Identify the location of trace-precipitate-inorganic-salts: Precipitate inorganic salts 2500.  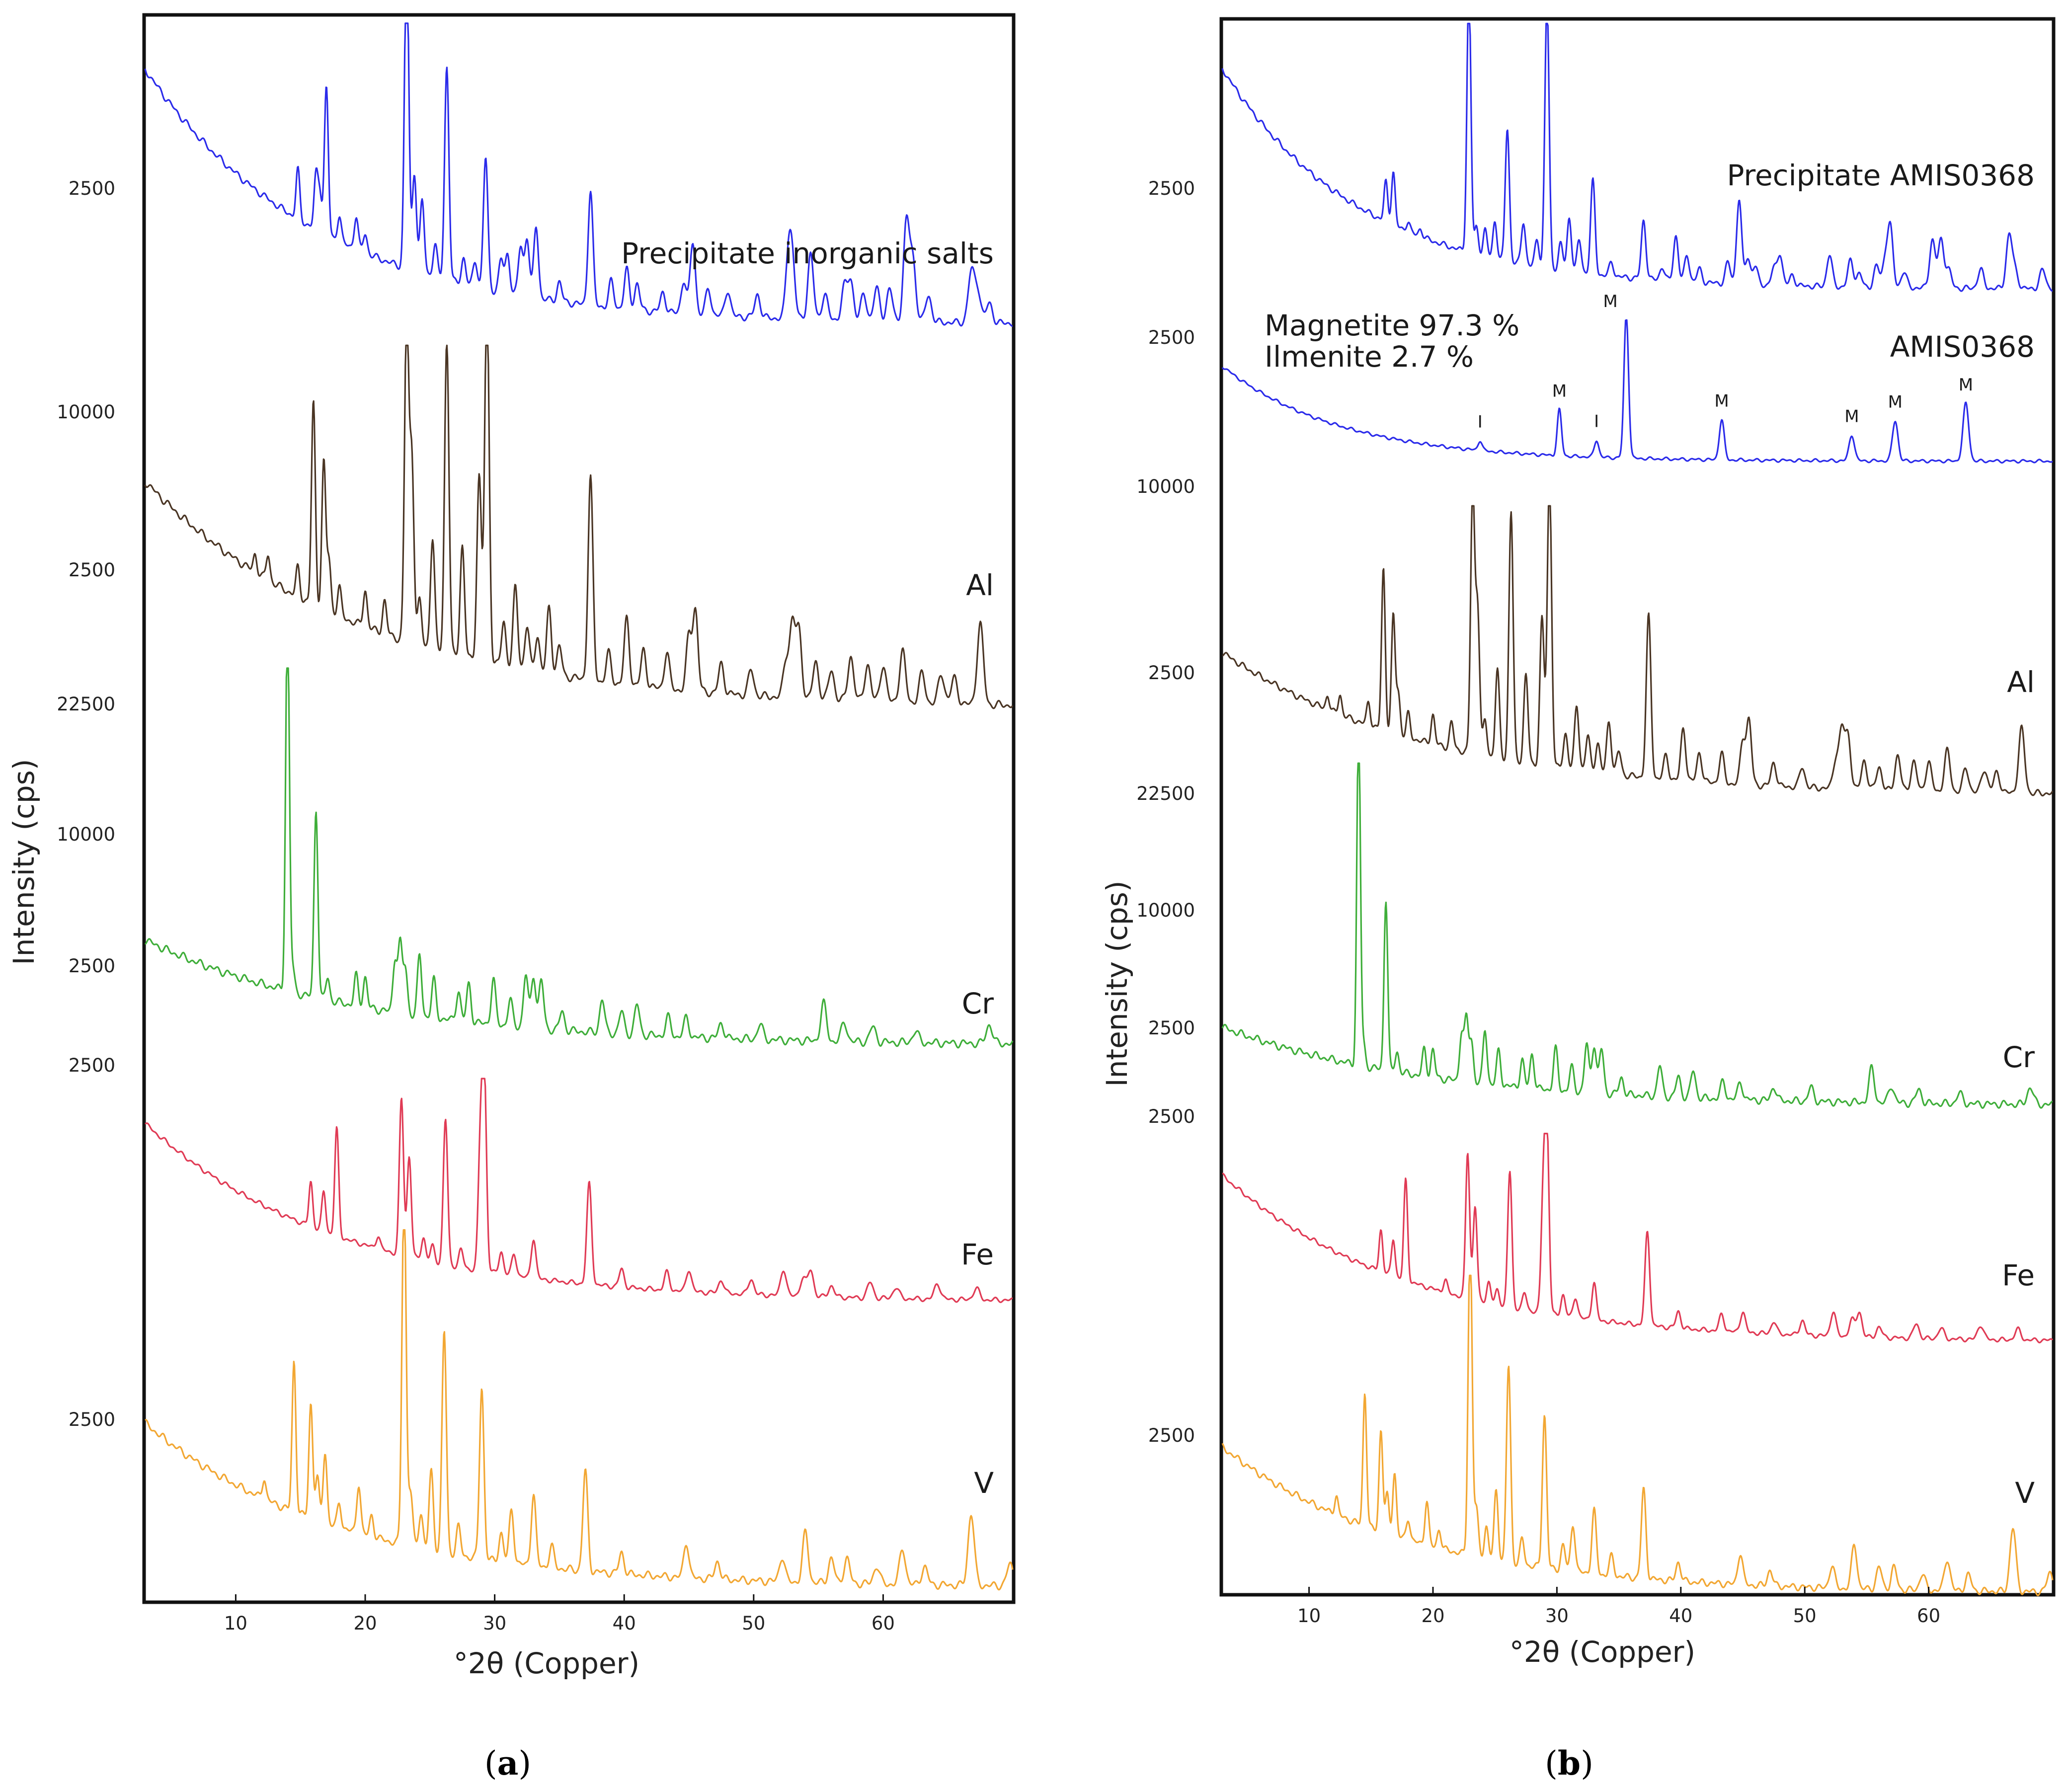
(541, 174).